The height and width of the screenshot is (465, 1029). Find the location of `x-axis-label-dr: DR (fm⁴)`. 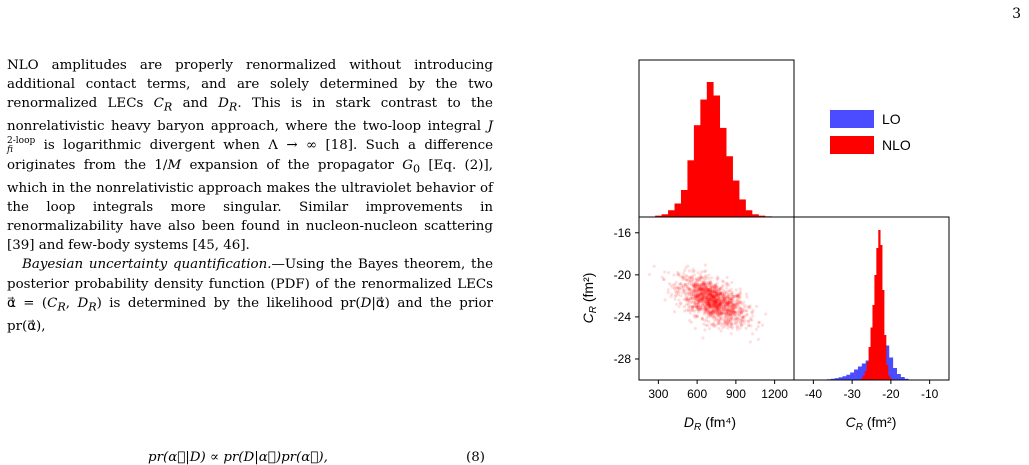

x-axis-label-dr: DR (fm⁴) is located at coordinates (710, 423).